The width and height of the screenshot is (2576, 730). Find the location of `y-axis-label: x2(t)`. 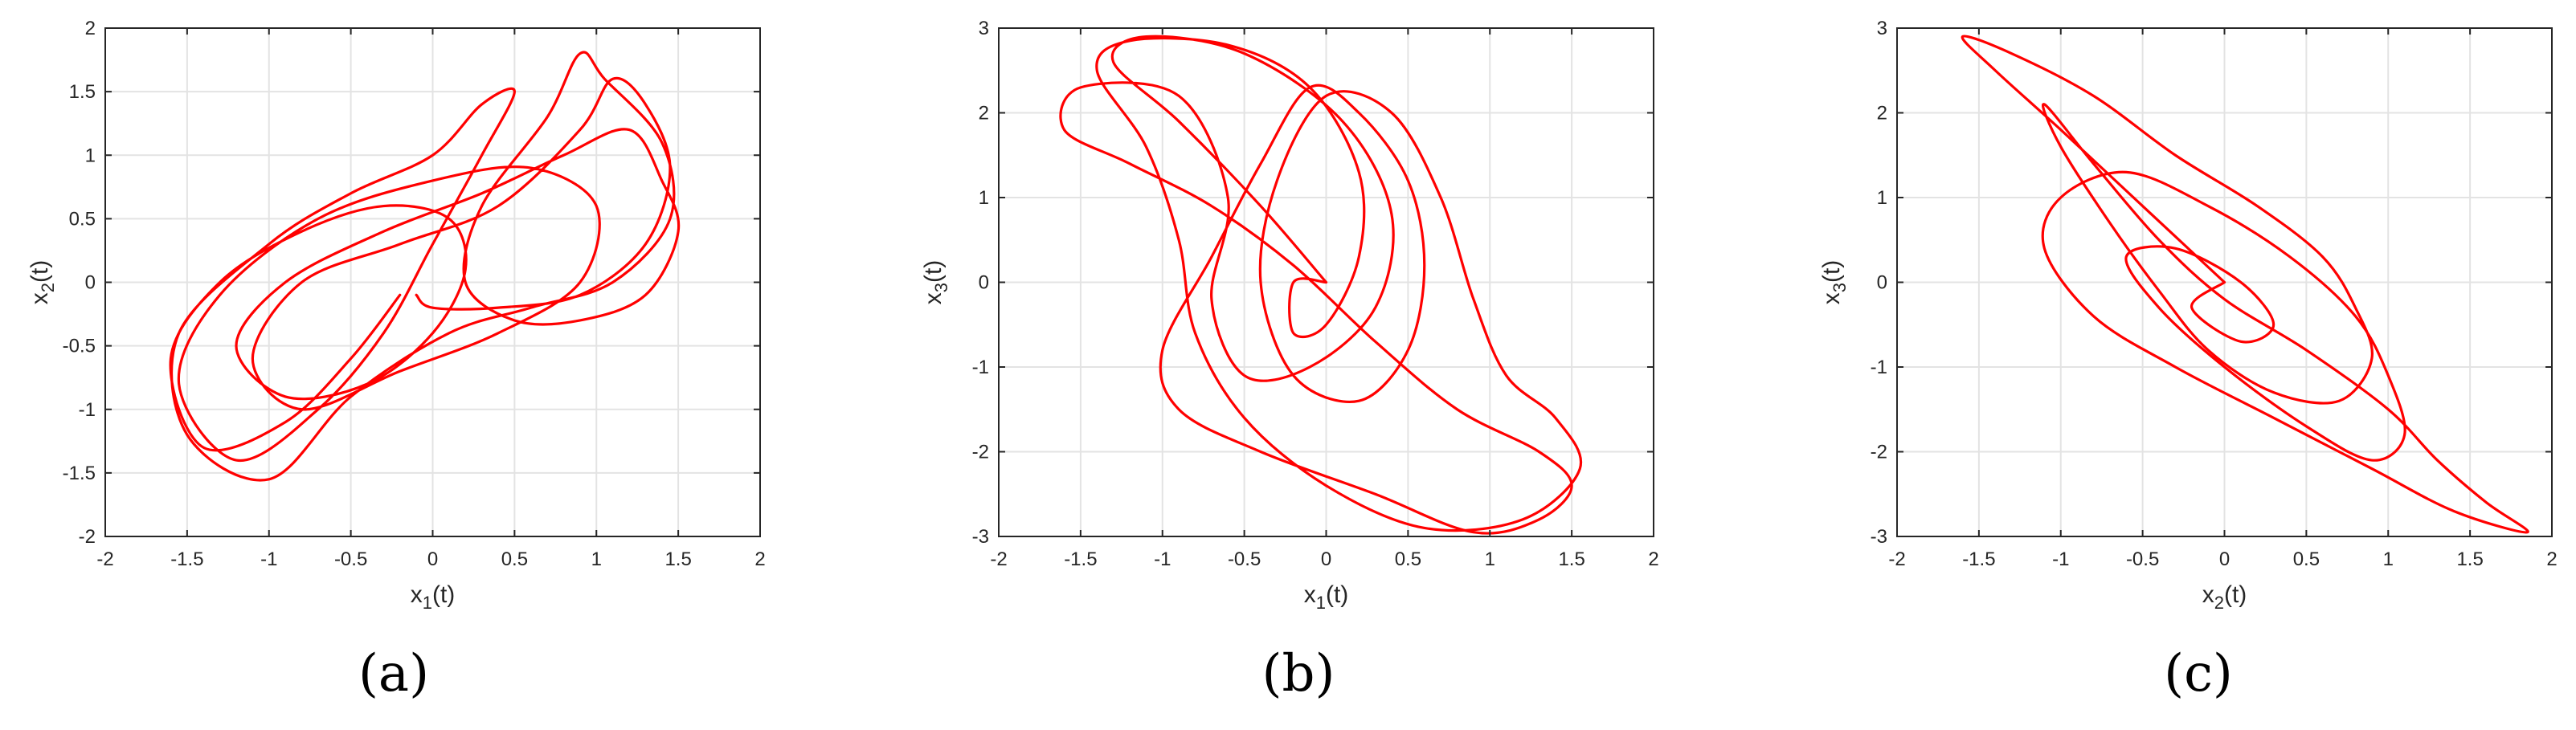

y-axis-label: x2(t) is located at coordinates (42, 282).